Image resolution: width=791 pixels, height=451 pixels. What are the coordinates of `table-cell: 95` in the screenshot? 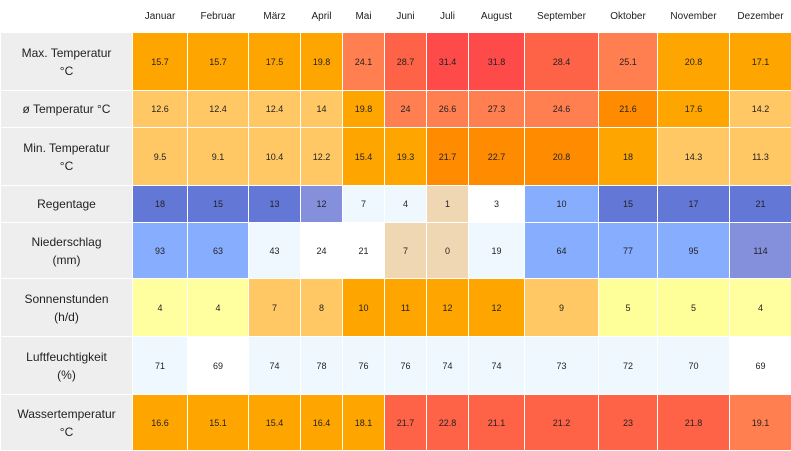 It's located at (694, 251).